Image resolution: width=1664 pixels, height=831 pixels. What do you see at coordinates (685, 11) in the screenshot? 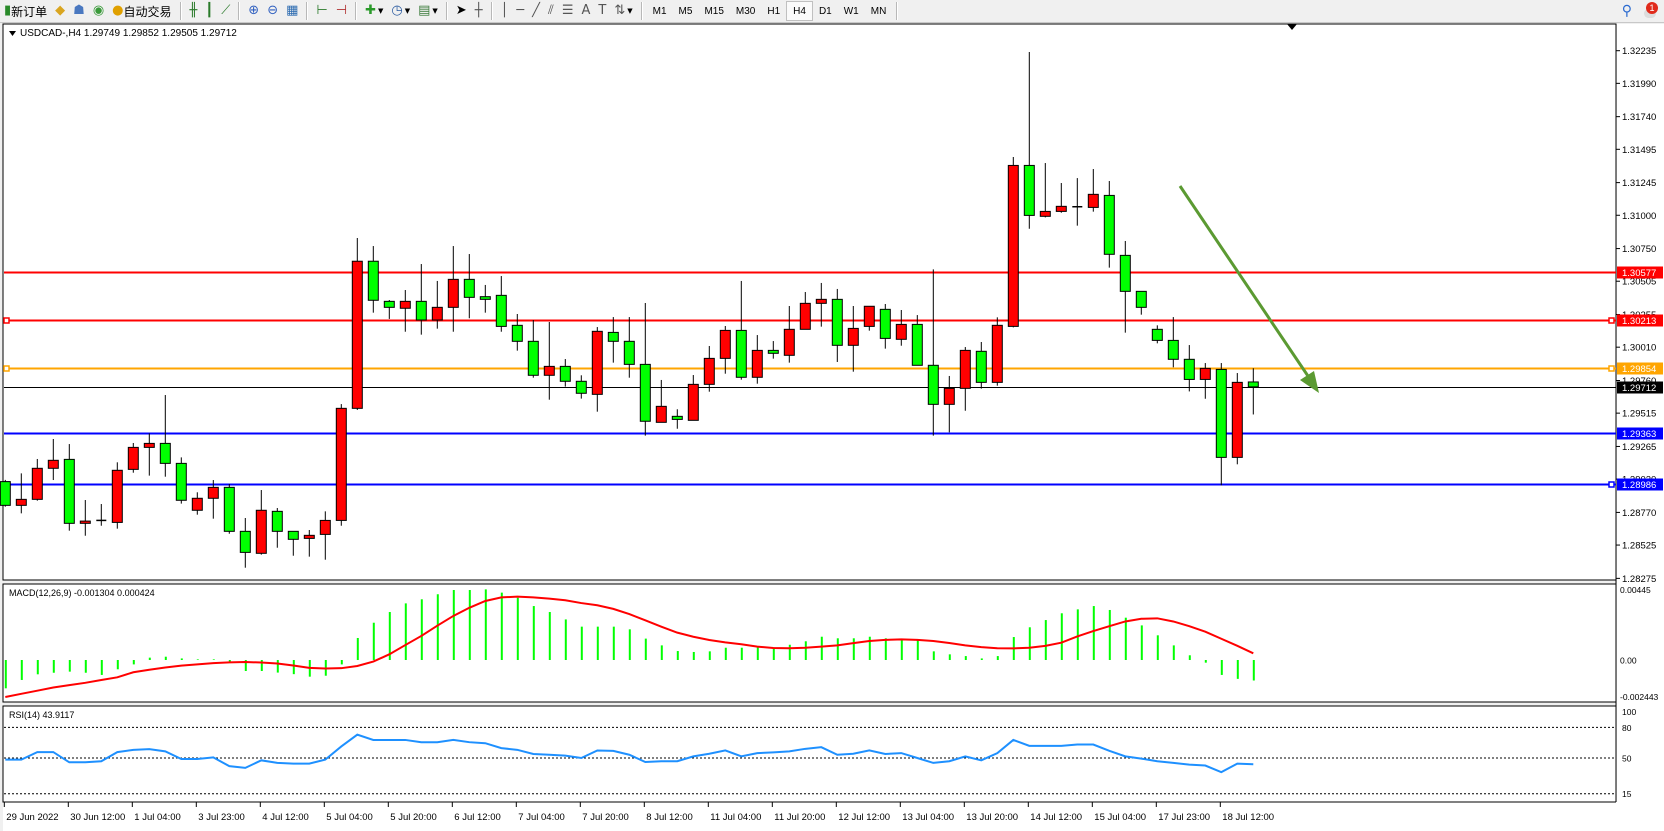
I see `timeframe-m5: M5` at bounding box center [685, 11].